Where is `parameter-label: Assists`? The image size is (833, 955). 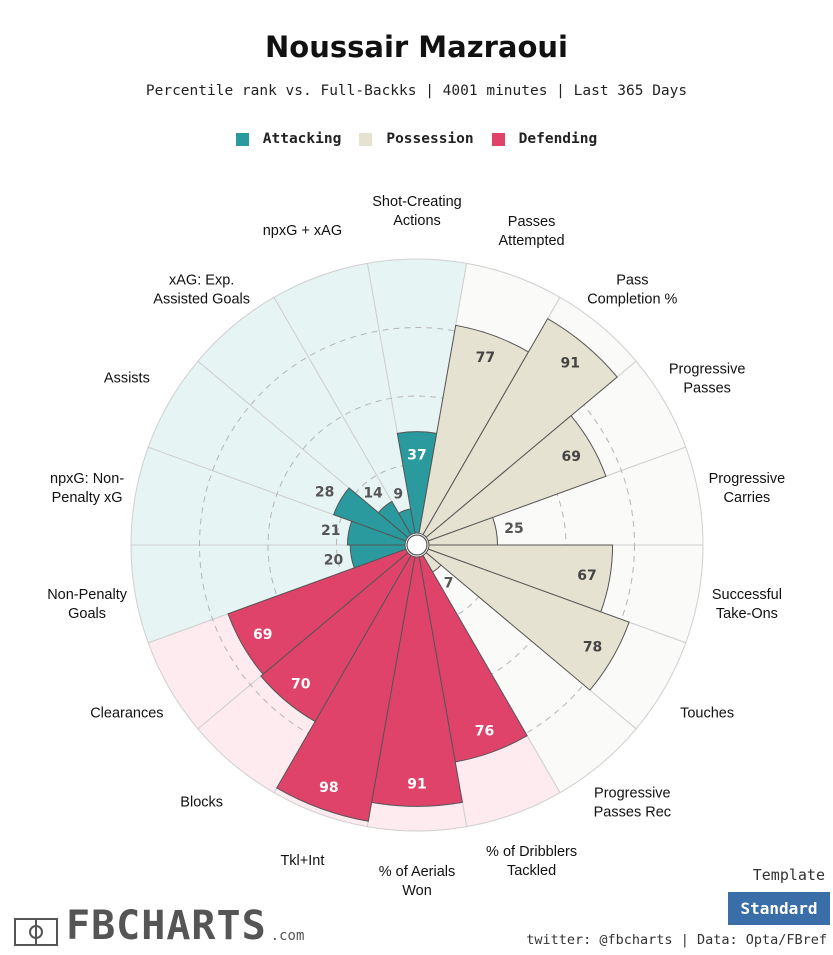 parameter-label: Assists is located at coordinates (127, 379).